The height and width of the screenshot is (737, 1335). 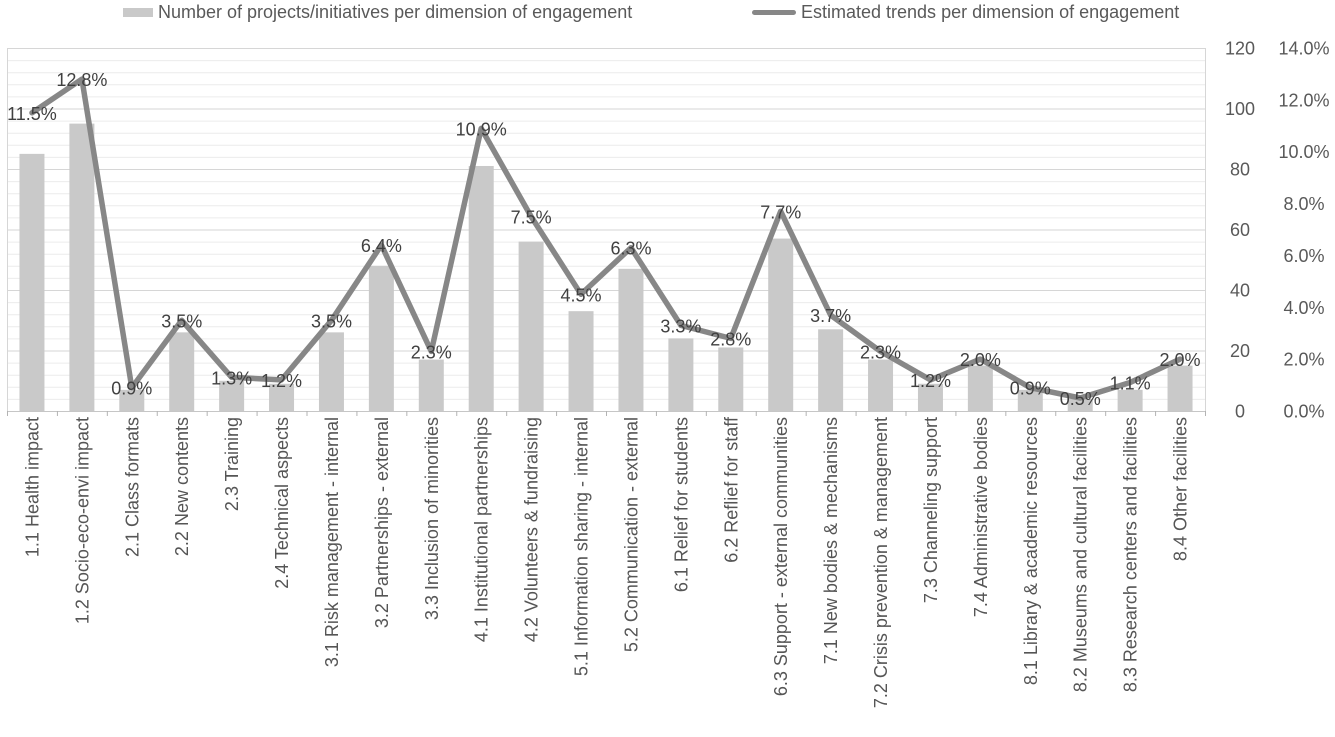 What do you see at coordinates (332, 542) in the screenshot?
I see `category-label: 3.1 Risk management - internal` at bounding box center [332, 542].